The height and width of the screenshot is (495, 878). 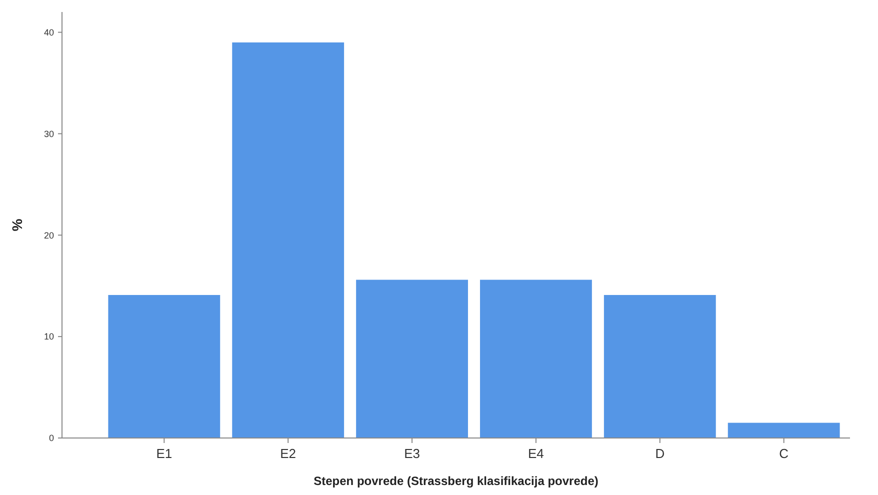 I want to click on x-tick-label: E3, so click(x=412, y=453).